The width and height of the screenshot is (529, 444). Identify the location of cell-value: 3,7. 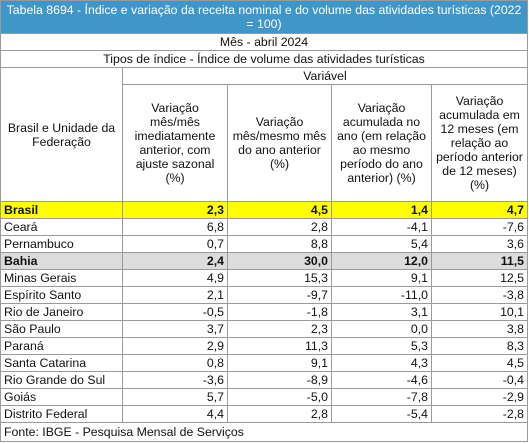
(175, 329).